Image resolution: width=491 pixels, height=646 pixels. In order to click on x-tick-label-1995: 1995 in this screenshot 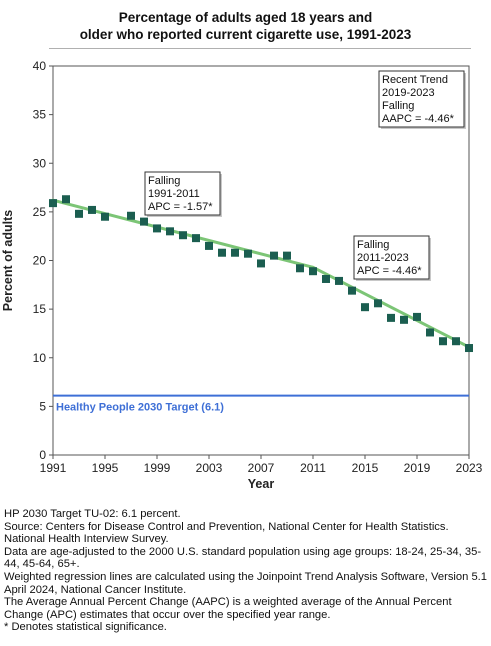, I will do `click(105, 468)`.